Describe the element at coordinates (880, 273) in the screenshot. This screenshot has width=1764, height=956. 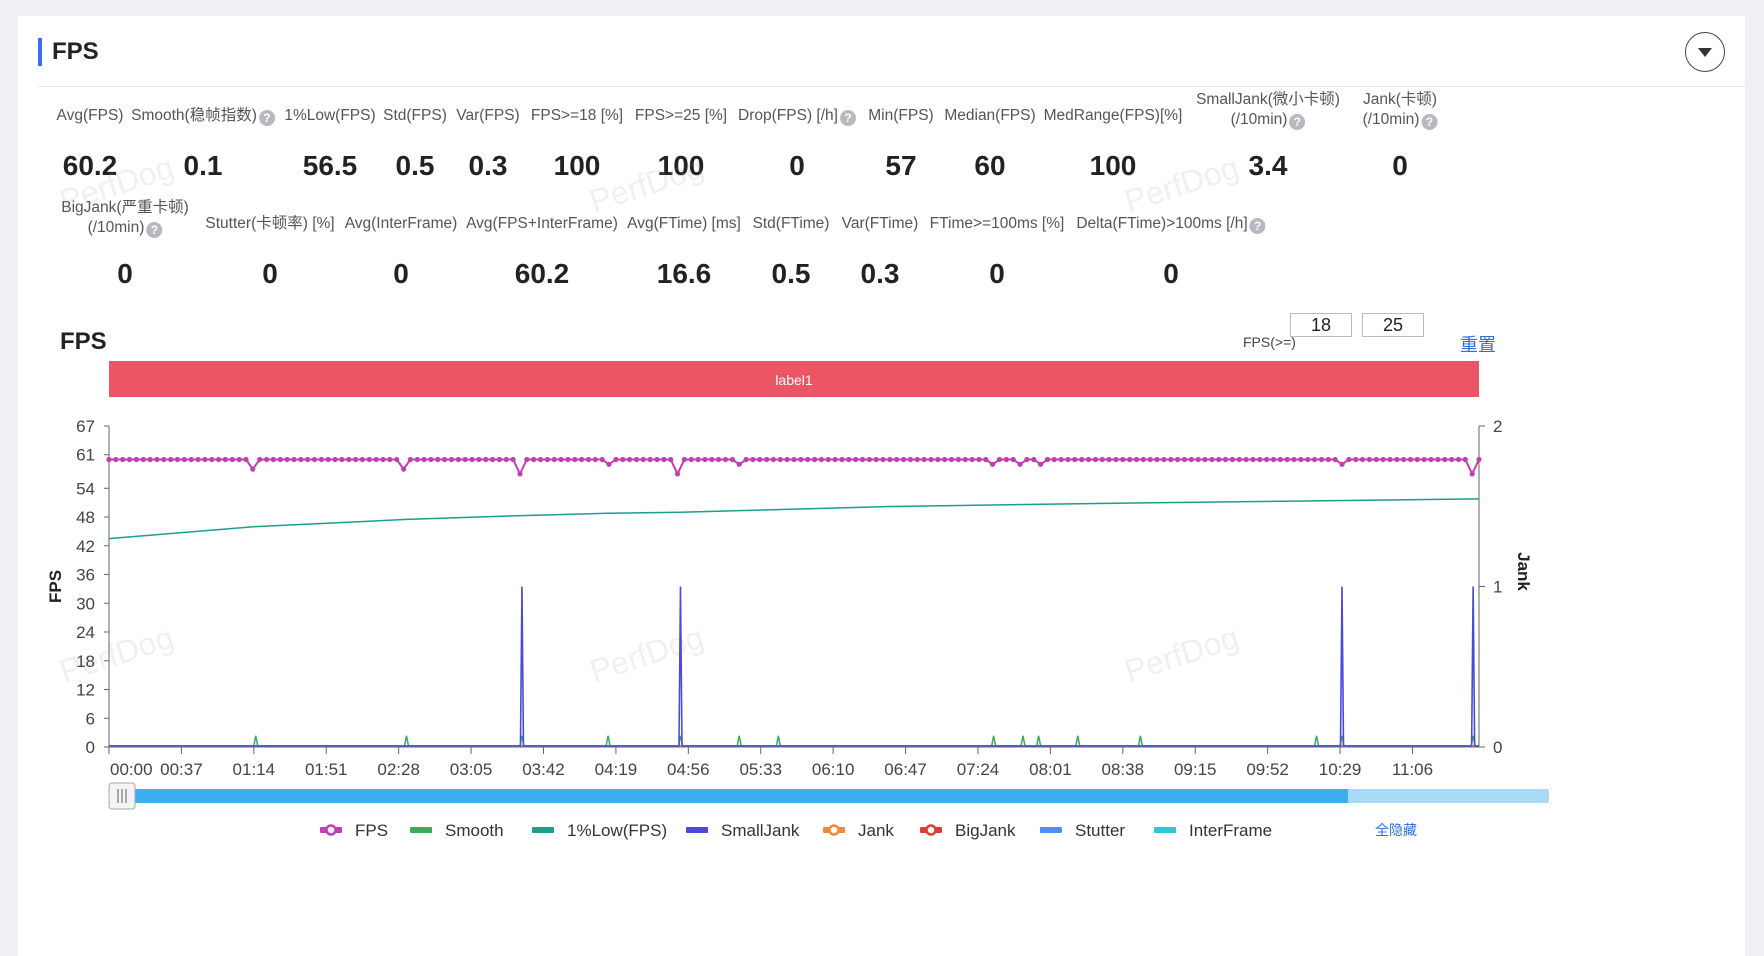
I see `metric-value: 0.3` at that location.